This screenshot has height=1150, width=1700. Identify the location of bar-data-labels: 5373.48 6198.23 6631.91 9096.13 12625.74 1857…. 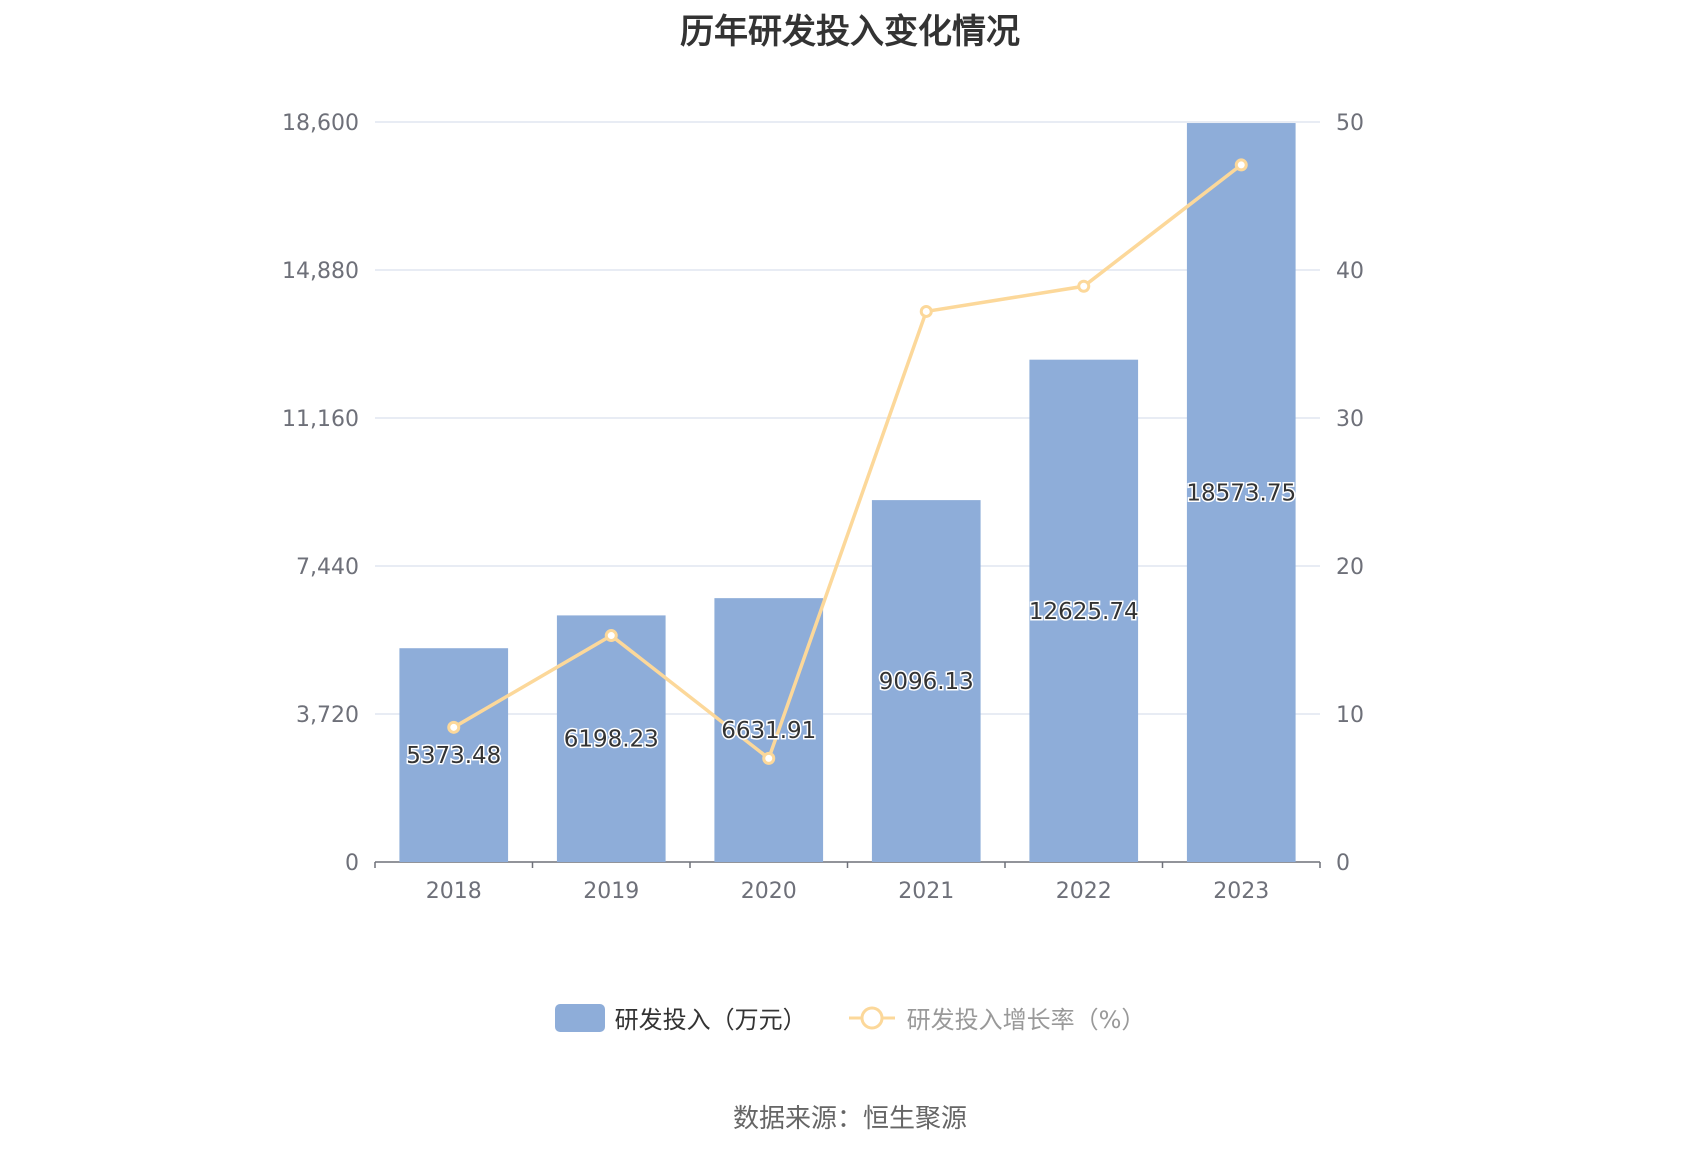
(851, 625).